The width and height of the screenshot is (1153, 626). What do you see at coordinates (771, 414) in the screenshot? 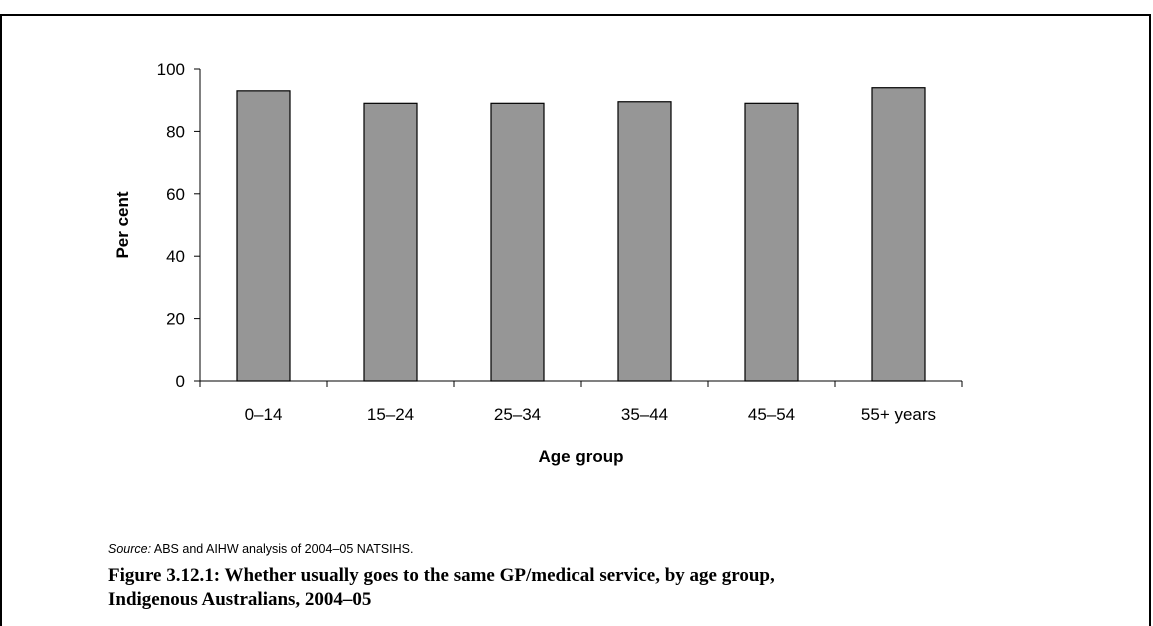
I see `x-tick-label: 45–54` at bounding box center [771, 414].